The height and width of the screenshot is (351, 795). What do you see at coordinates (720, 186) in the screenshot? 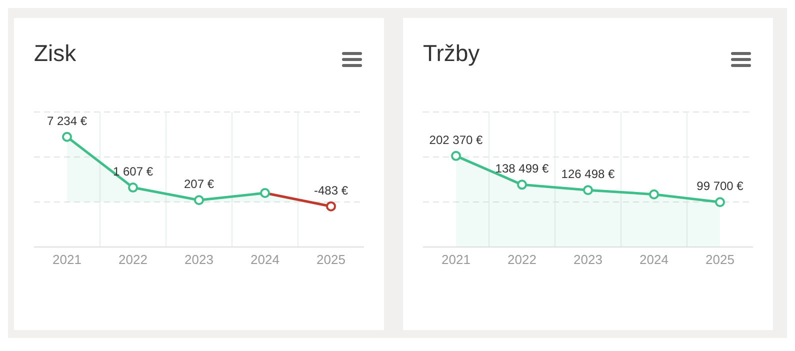
I see `data-label: 99 700 €` at bounding box center [720, 186].